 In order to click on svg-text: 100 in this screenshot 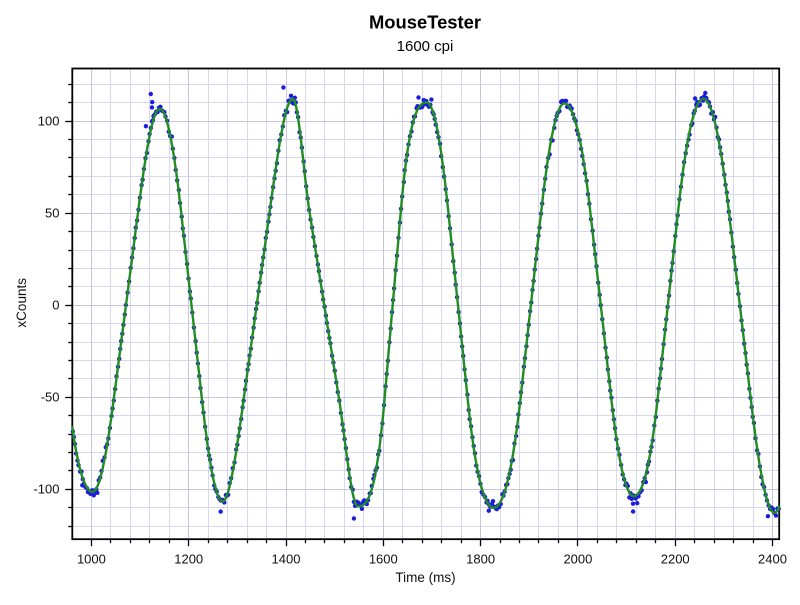, I will do `click(49, 121)`.